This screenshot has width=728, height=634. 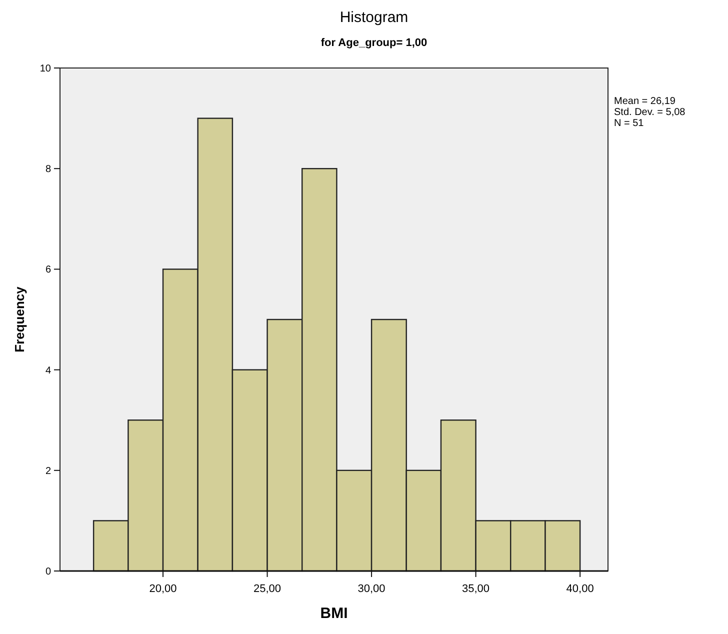 I want to click on text: N = 51, so click(x=629, y=123).